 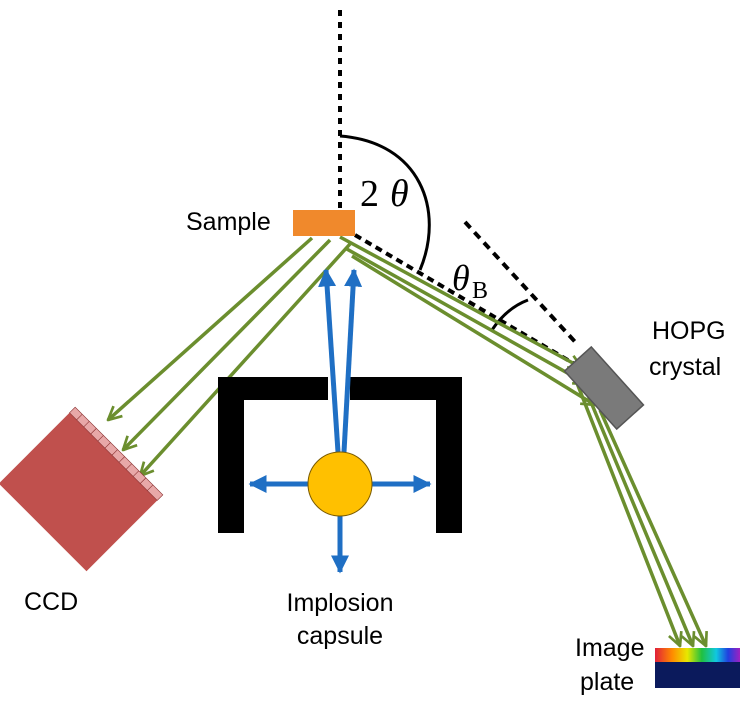 I want to click on shield, so click(x=340, y=455).